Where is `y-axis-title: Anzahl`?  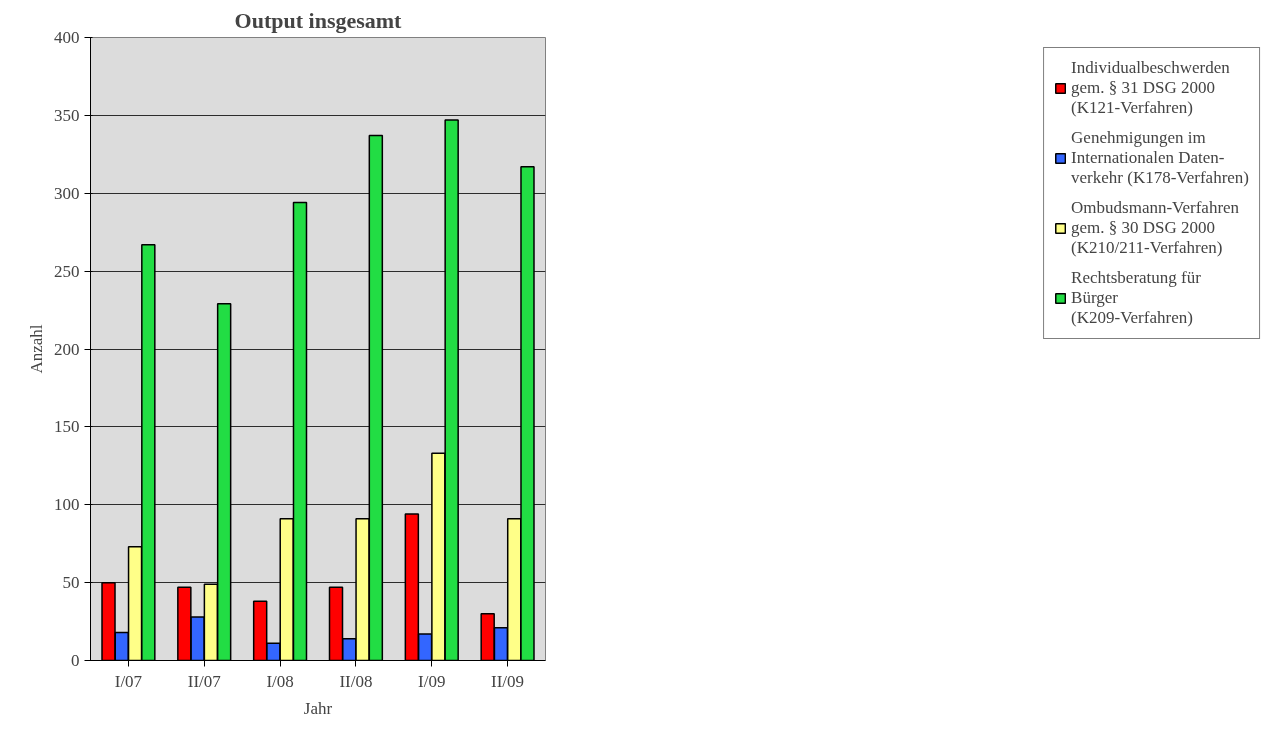 y-axis-title: Anzahl is located at coordinates (36, 349).